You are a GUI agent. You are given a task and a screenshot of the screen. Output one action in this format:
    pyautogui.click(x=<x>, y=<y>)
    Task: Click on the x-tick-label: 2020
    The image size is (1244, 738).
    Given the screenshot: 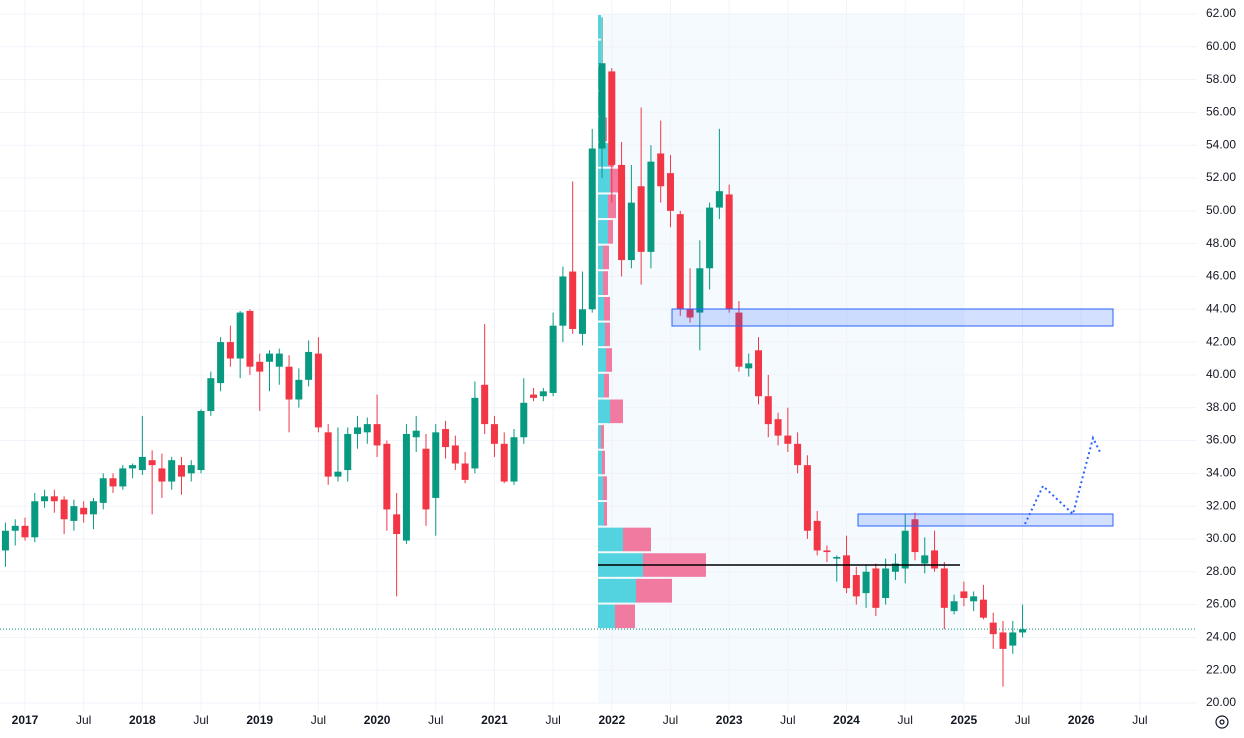 What is the action you would take?
    pyautogui.click(x=377, y=720)
    